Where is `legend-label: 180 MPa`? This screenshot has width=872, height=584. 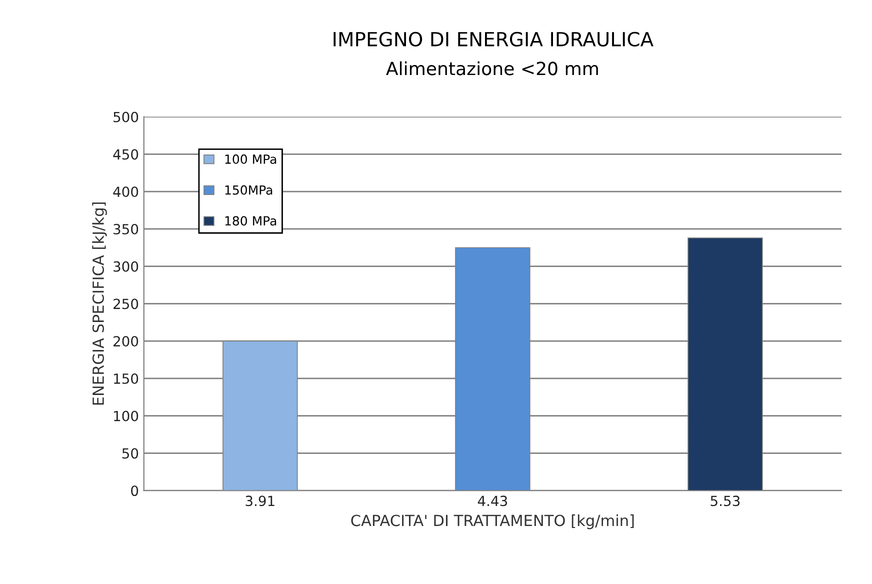 legend-label: 180 MPa is located at coordinates (250, 221).